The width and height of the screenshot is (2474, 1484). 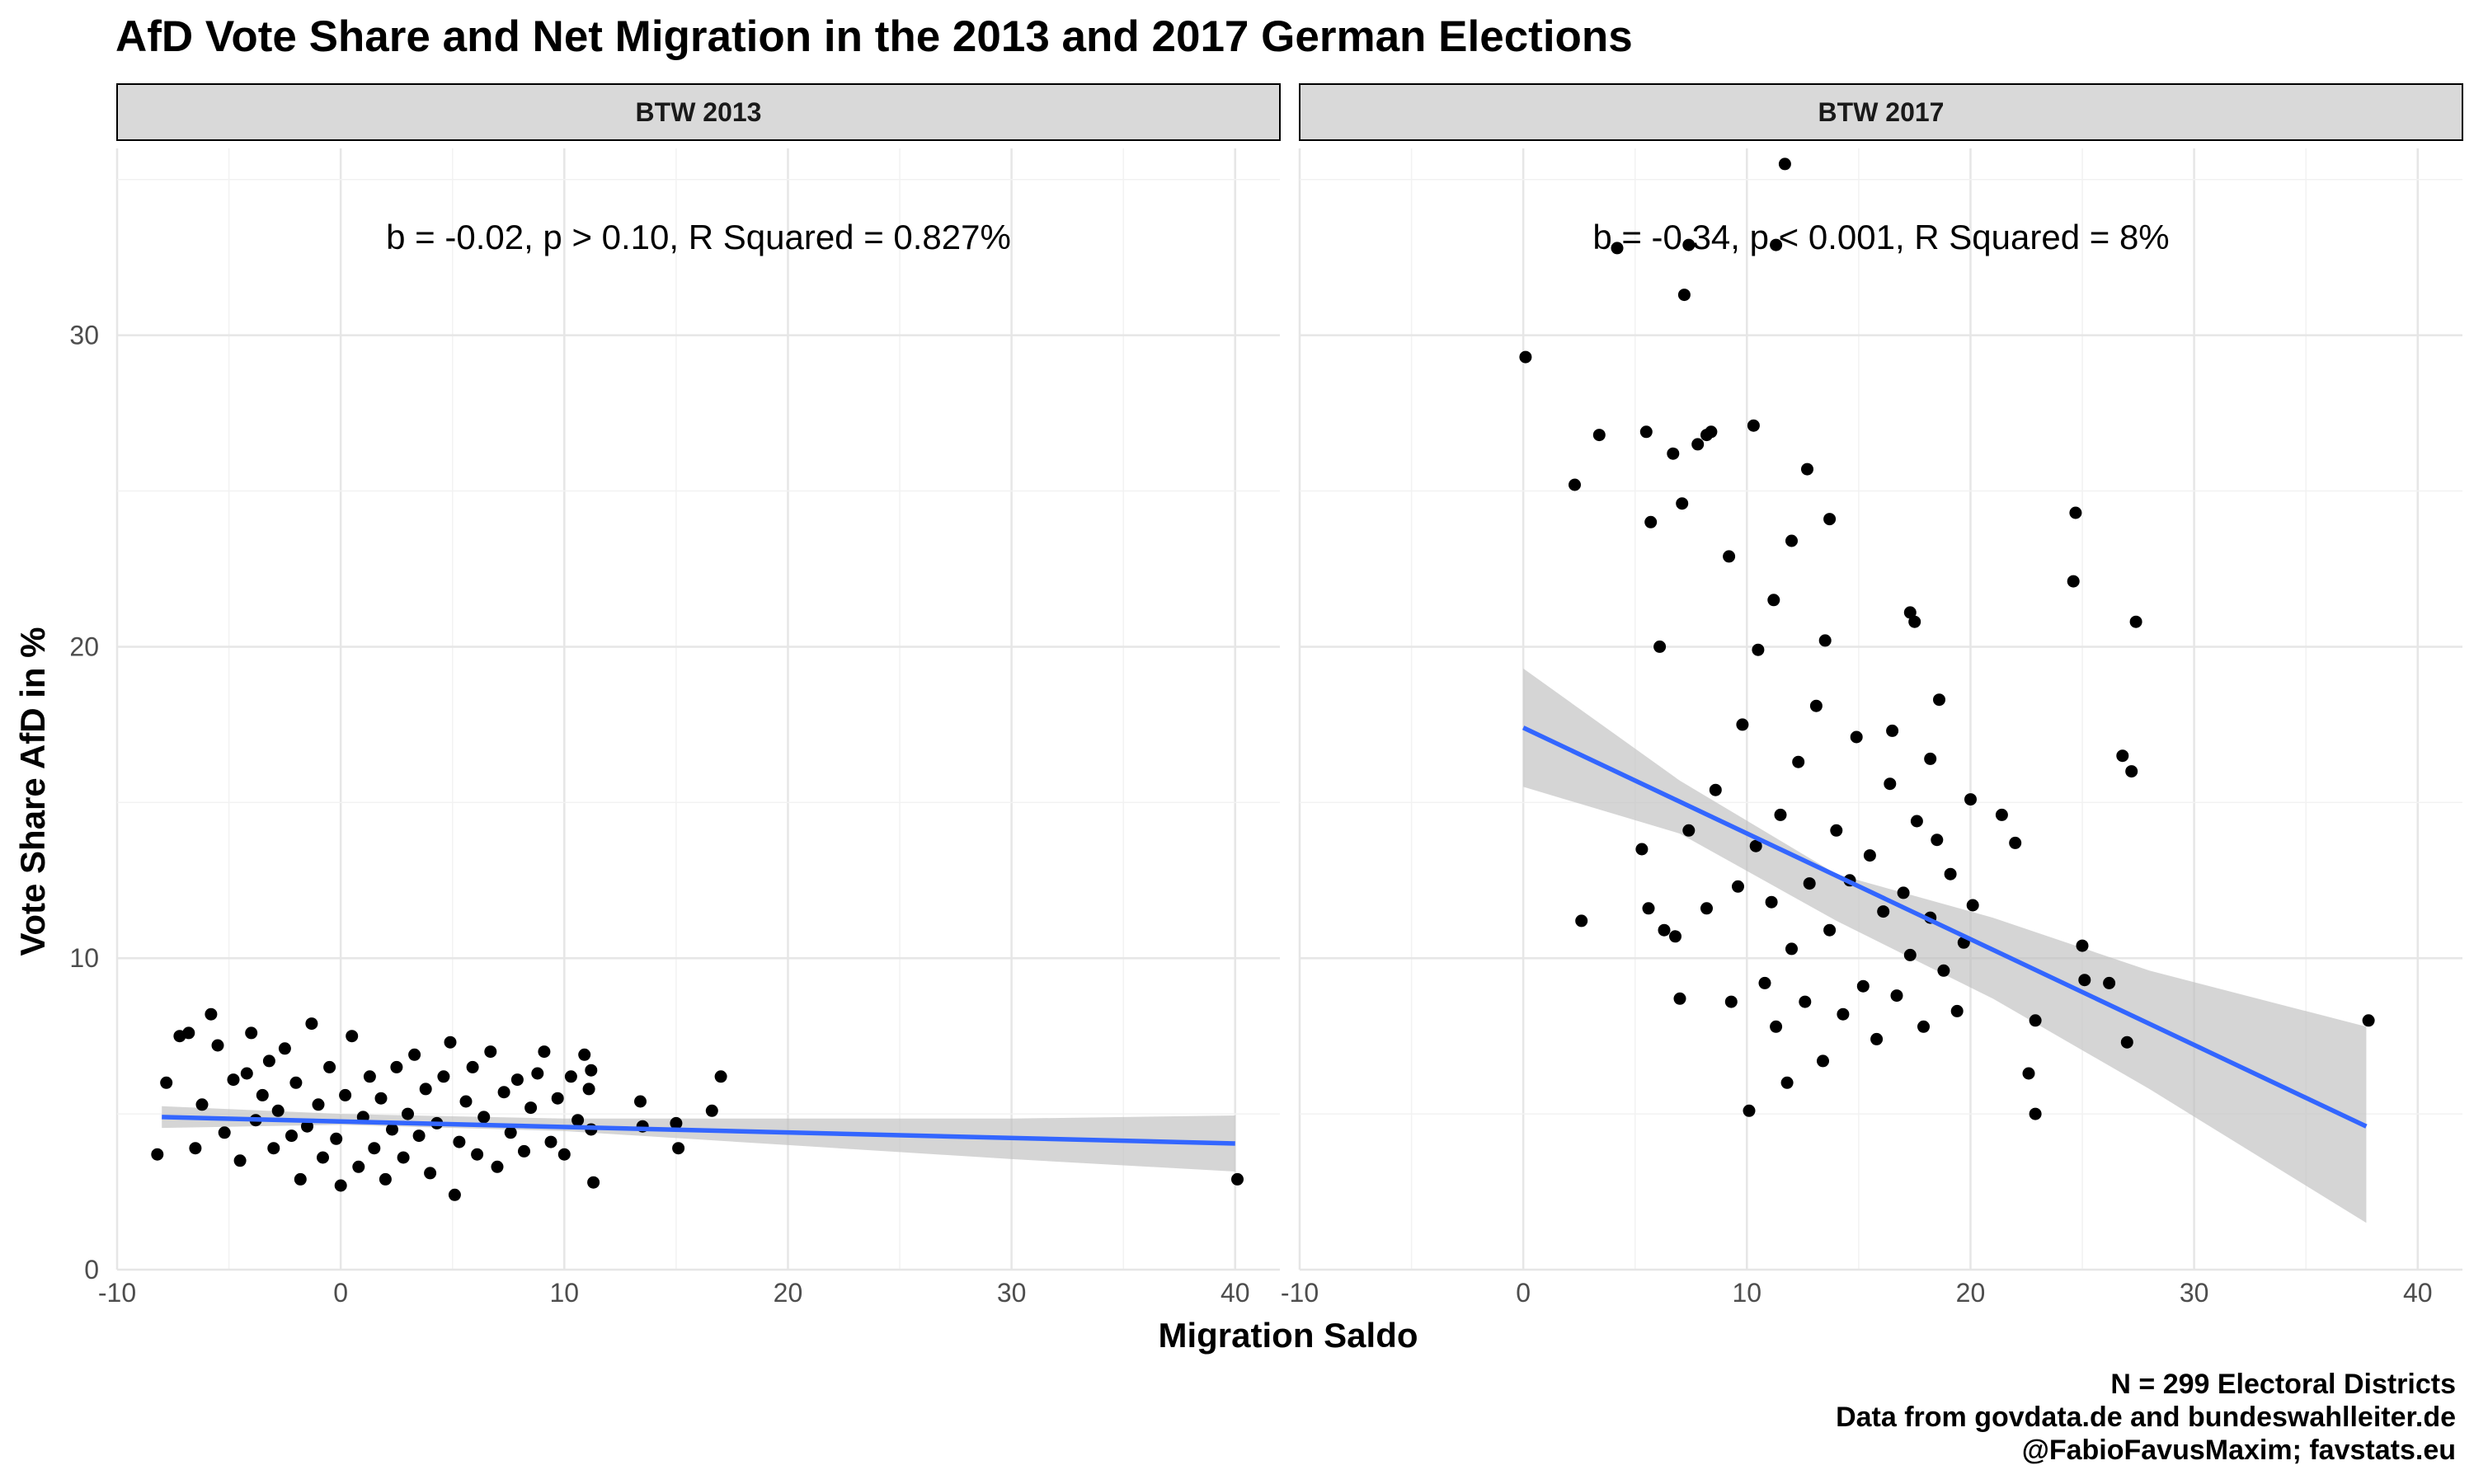 I want to click on panel-annotation: b = -0.34, p < 0.001, R Squared = 8%, so click(x=1880, y=237).